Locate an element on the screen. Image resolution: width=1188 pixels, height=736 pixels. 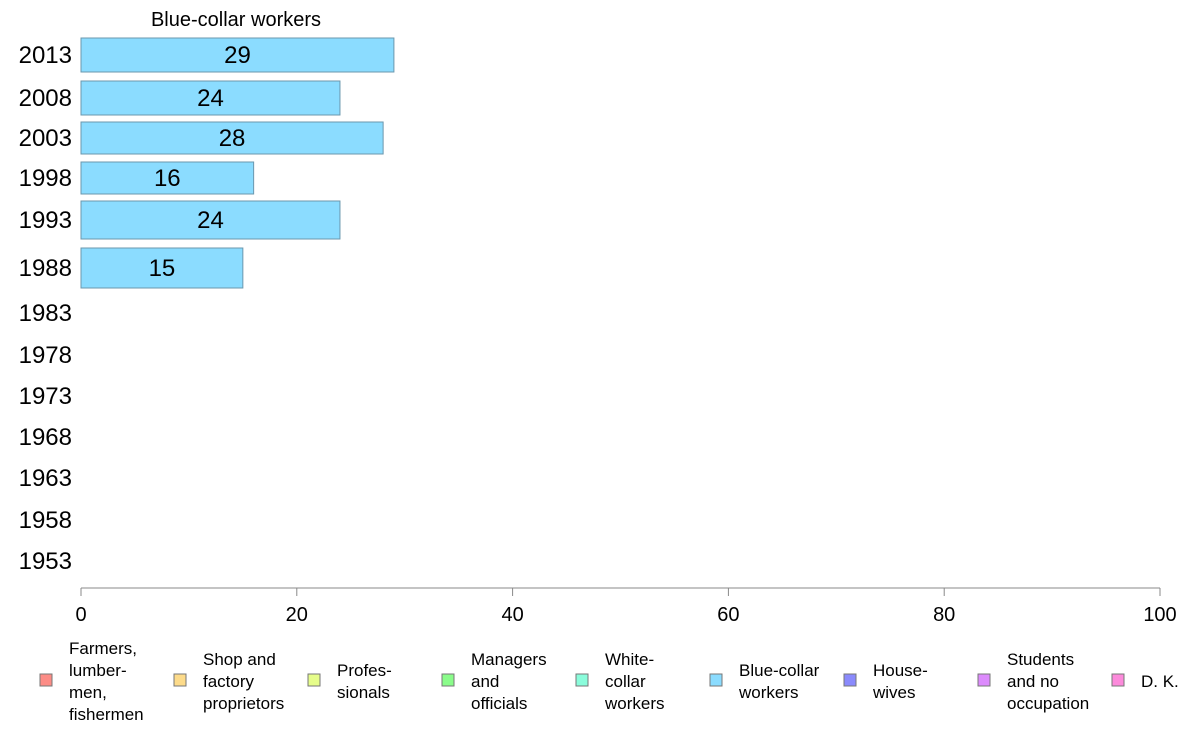
bar-value-label: 28 is located at coordinates (232, 138).